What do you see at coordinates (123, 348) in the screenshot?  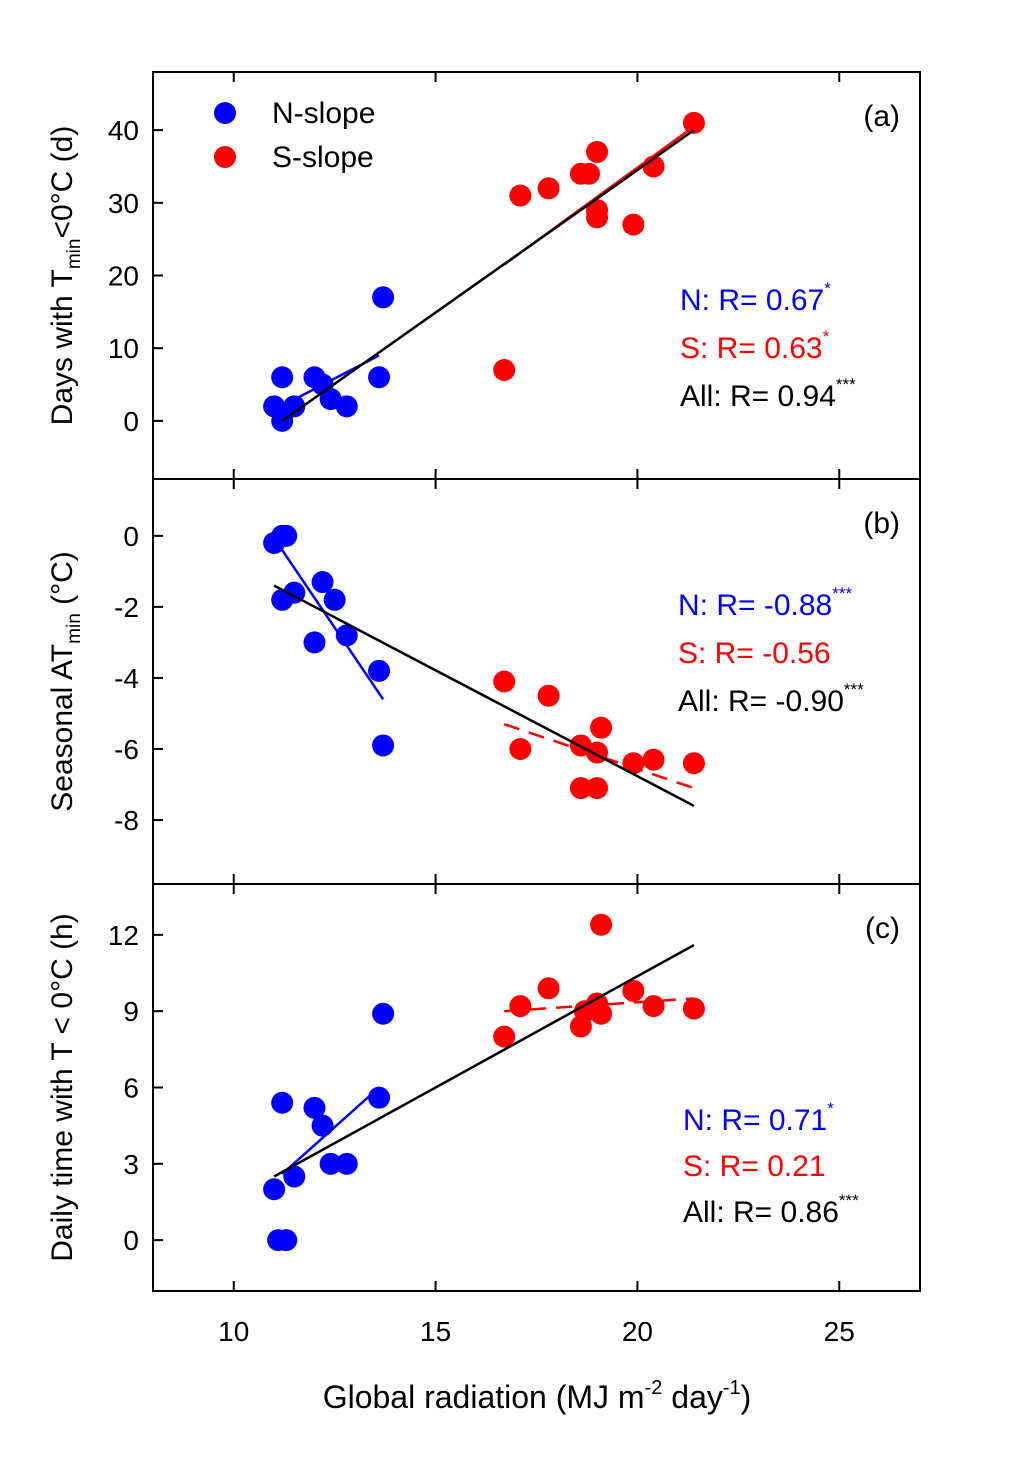 I see `y-tick-label: 10` at bounding box center [123, 348].